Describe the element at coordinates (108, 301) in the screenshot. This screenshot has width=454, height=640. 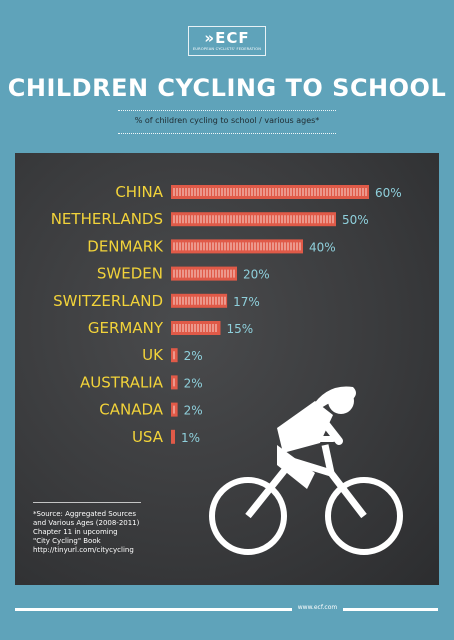
I see `country-label: SWITZERLAND` at that location.